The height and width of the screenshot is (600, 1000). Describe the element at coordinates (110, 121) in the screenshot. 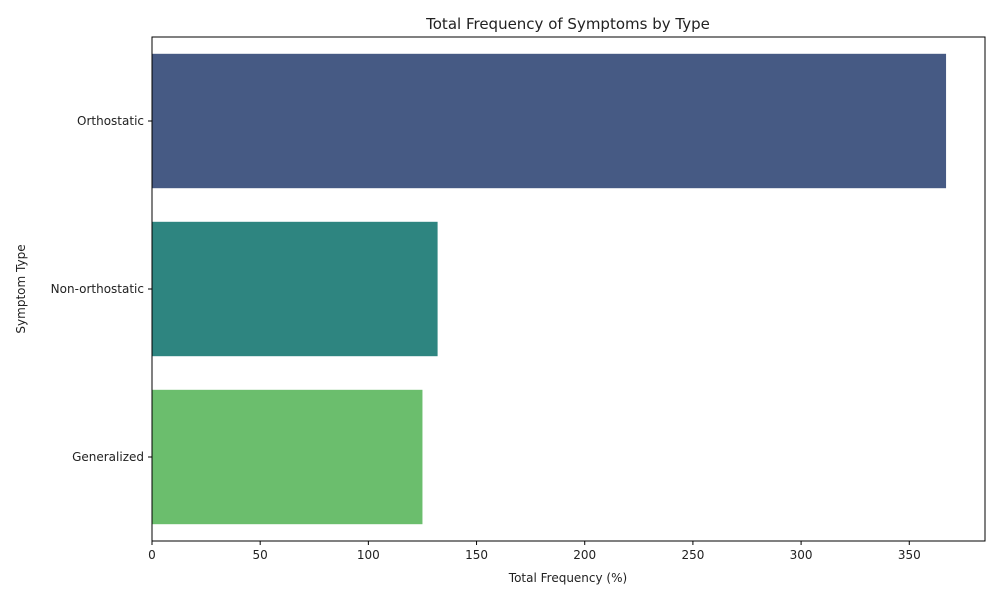

I see `y-tick-label: Orthostatic` at that location.